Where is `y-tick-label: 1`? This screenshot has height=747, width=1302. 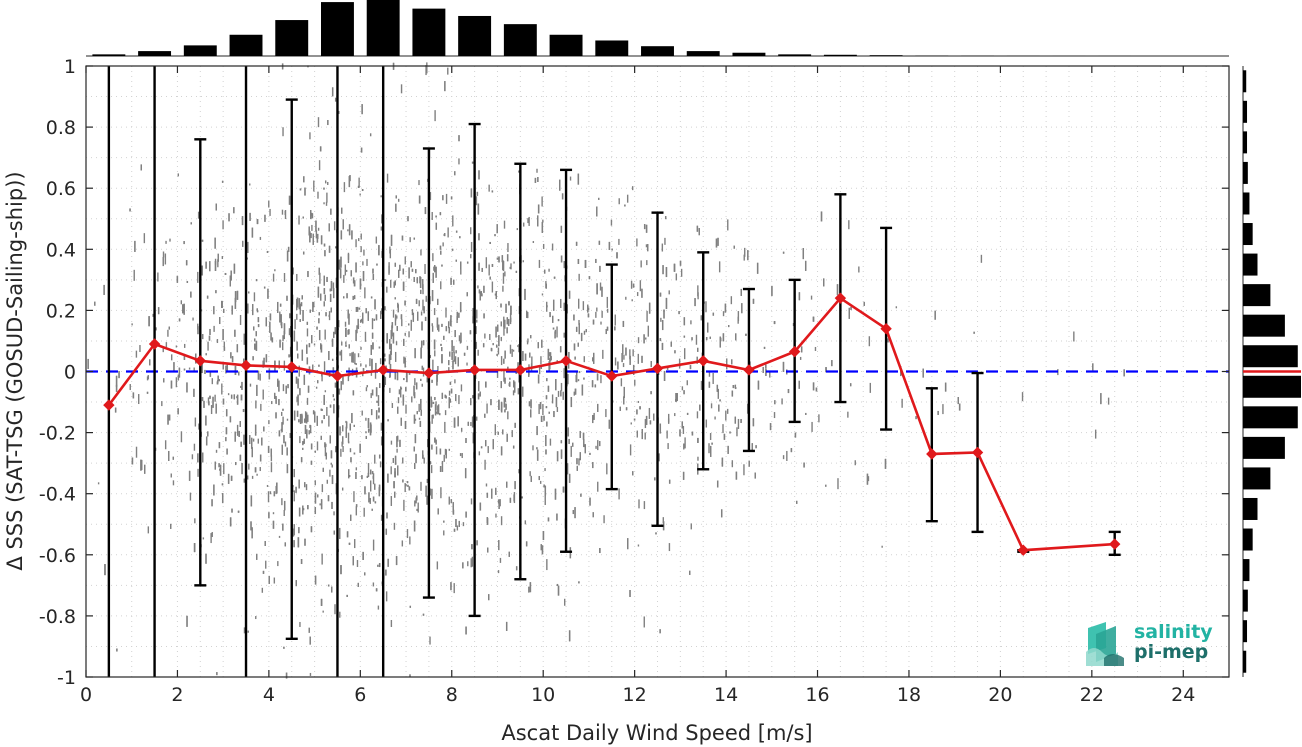
y-tick-label: 1 is located at coordinates (70, 67).